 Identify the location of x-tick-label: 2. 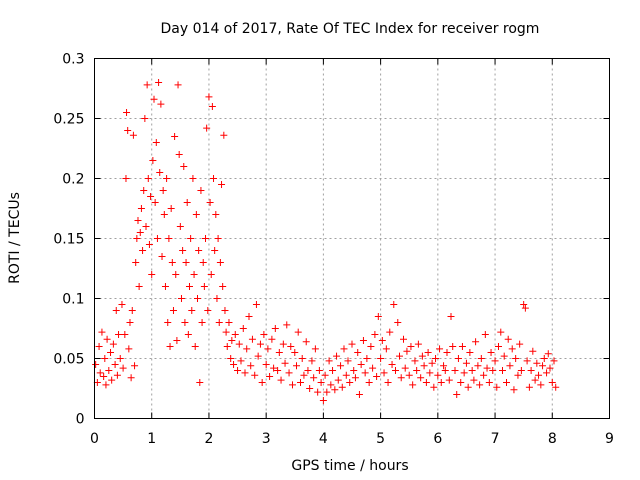
(208, 439).